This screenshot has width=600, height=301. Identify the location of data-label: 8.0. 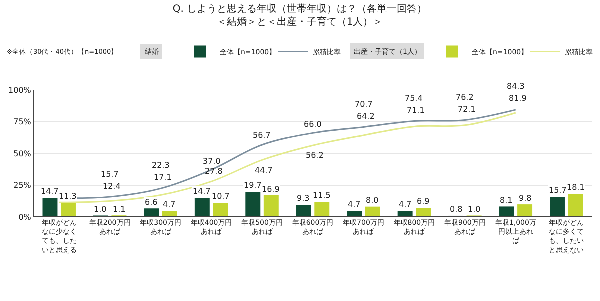
(372, 200).